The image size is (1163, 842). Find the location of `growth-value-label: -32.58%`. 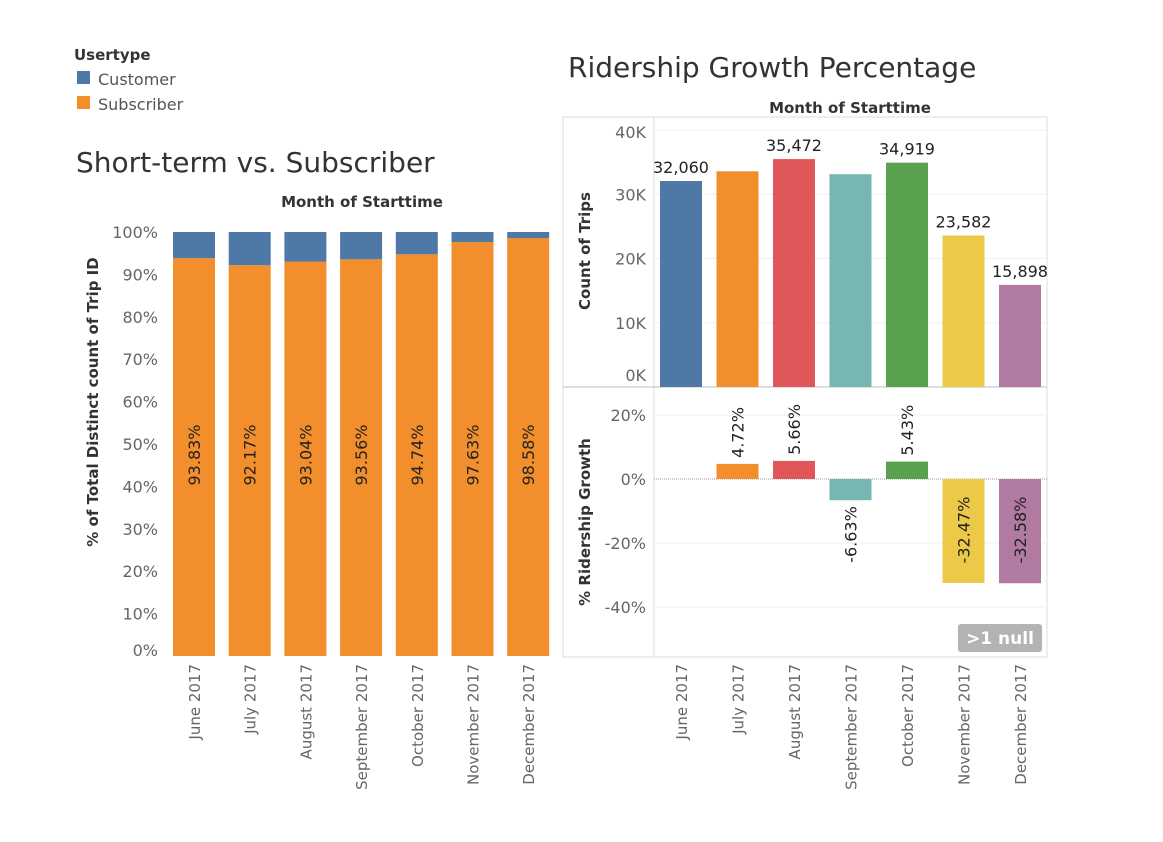

growth-value-label: -32.58% is located at coordinates (1020, 530).